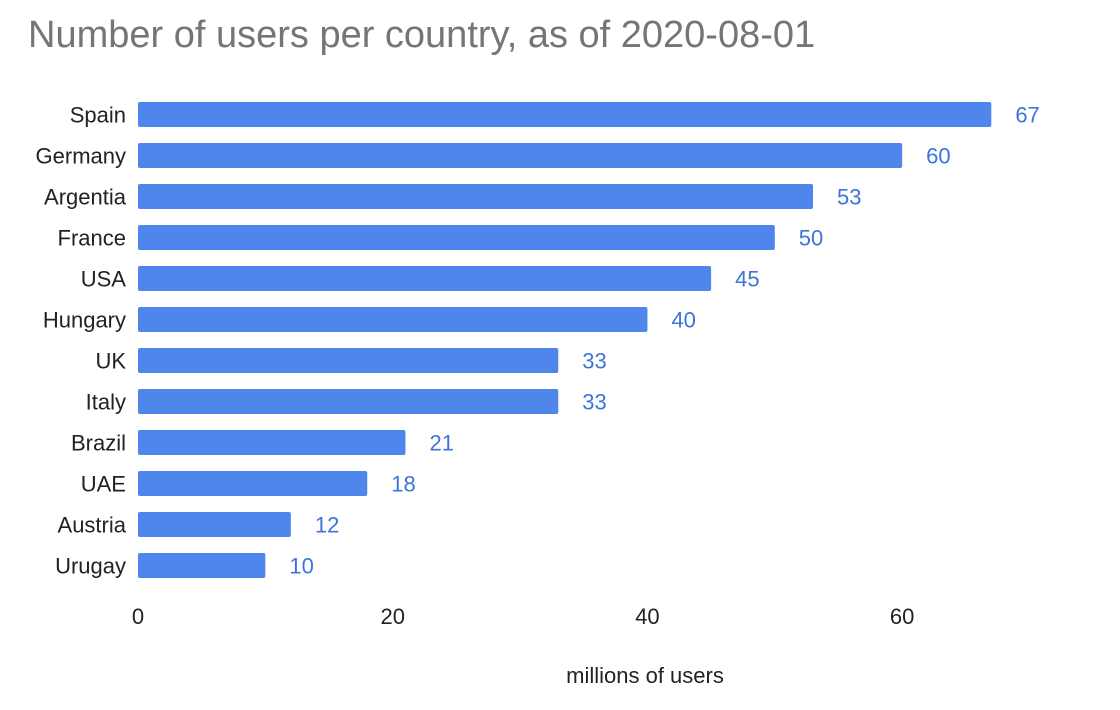  I want to click on bar-austria, so click(214, 524).